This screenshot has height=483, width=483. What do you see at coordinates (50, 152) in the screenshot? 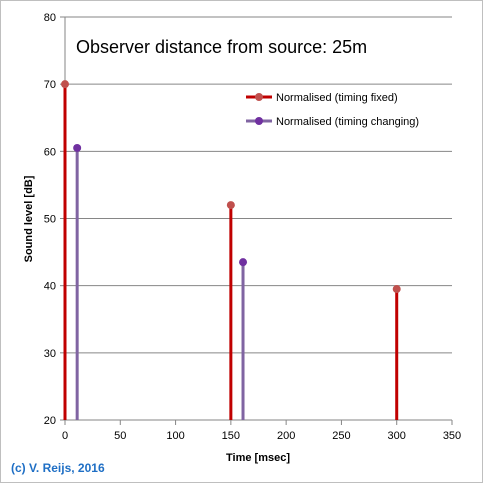
I see `y-tick-label-60: 60` at bounding box center [50, 152].